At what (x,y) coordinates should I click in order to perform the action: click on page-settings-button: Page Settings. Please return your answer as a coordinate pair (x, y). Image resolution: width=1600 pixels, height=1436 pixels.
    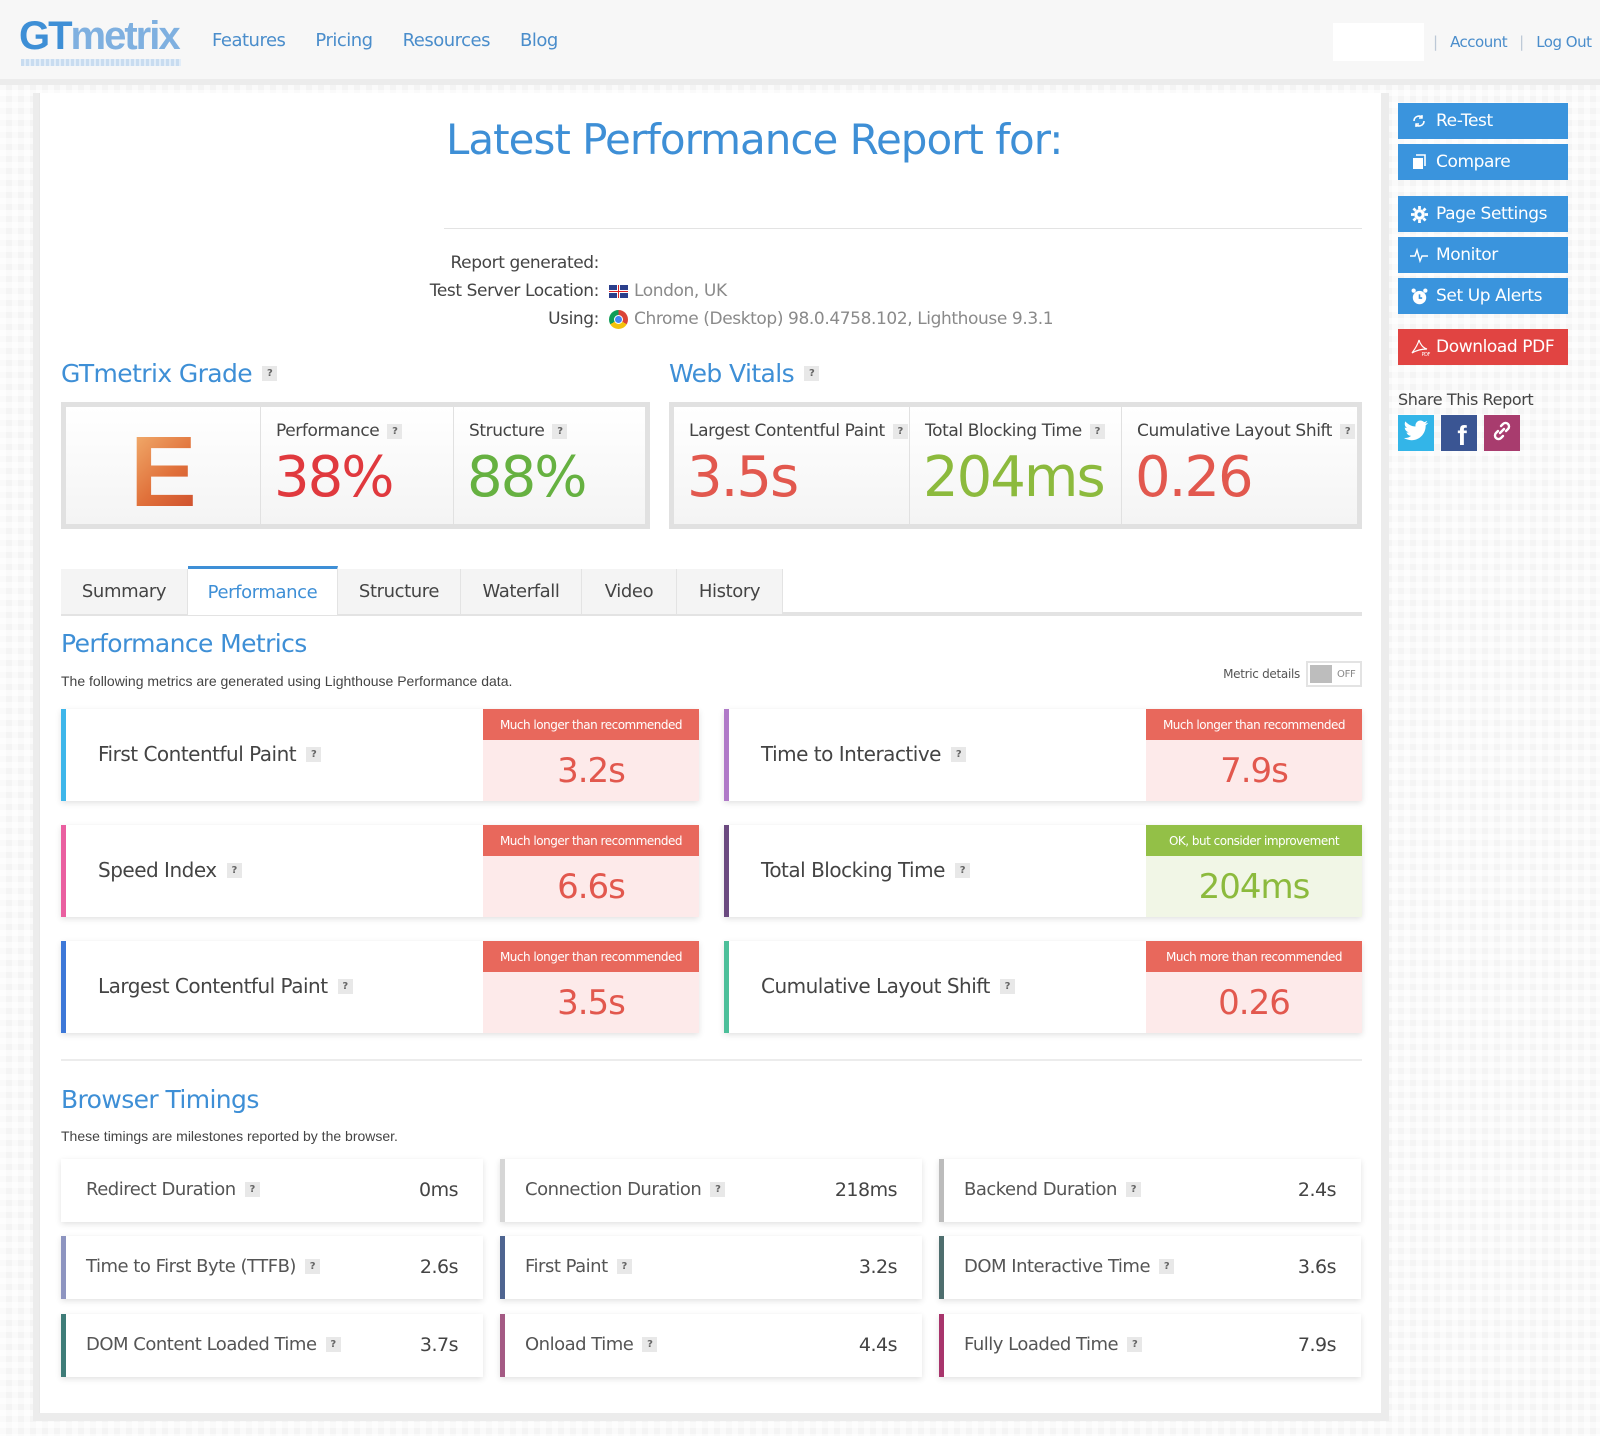
    Looking at the image, I should click on (1483, 214).